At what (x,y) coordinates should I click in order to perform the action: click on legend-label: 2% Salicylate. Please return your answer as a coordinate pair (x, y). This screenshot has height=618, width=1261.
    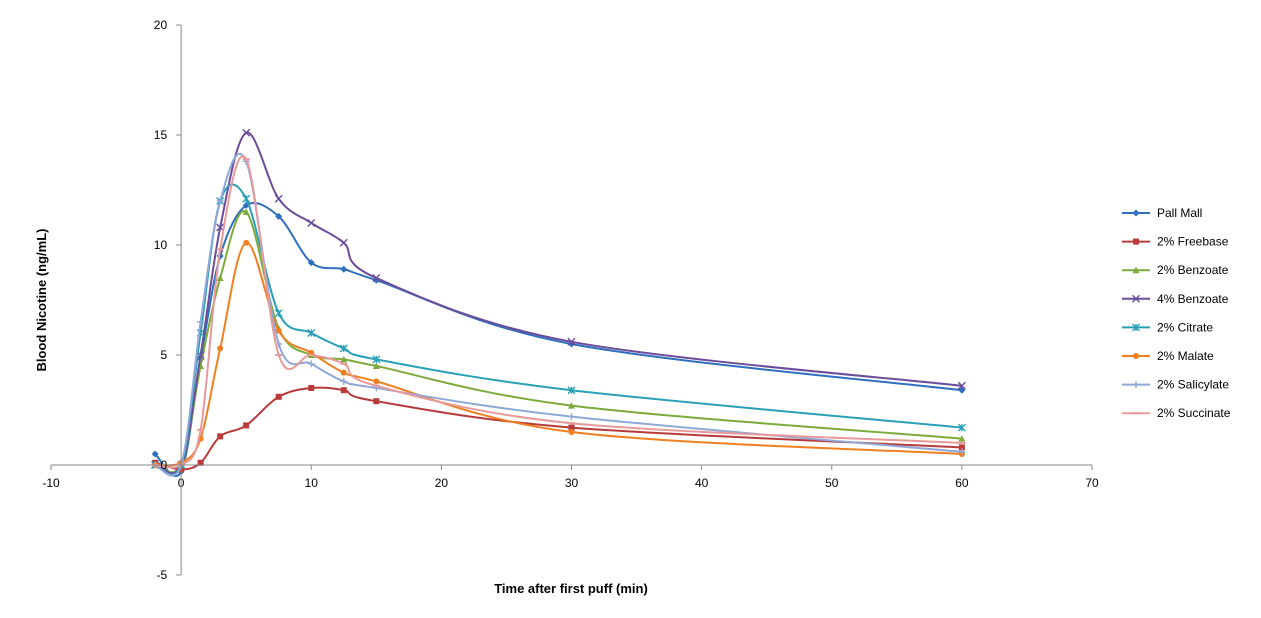
    Looking at the image, I should click on (1193, 385).